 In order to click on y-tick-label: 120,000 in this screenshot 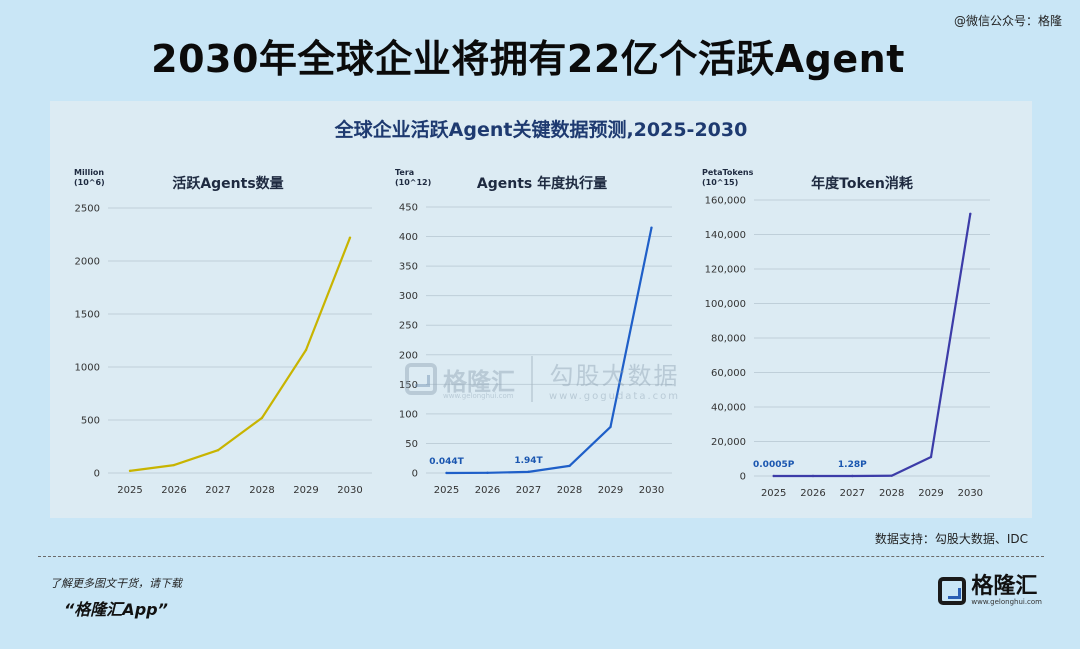, I will do `click(725, 270)`.